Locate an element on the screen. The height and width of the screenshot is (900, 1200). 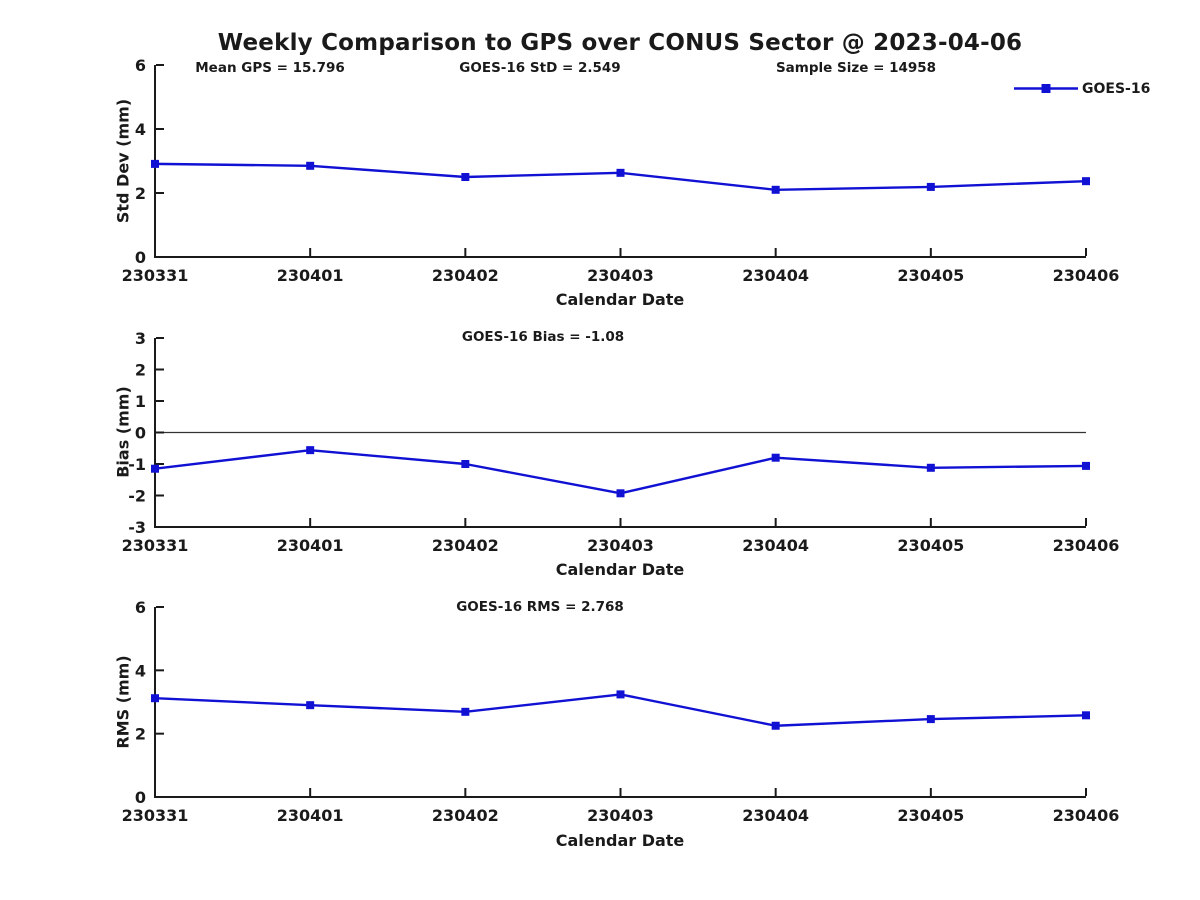
y-tick-label: -1 is located at coordinates (137, 464).